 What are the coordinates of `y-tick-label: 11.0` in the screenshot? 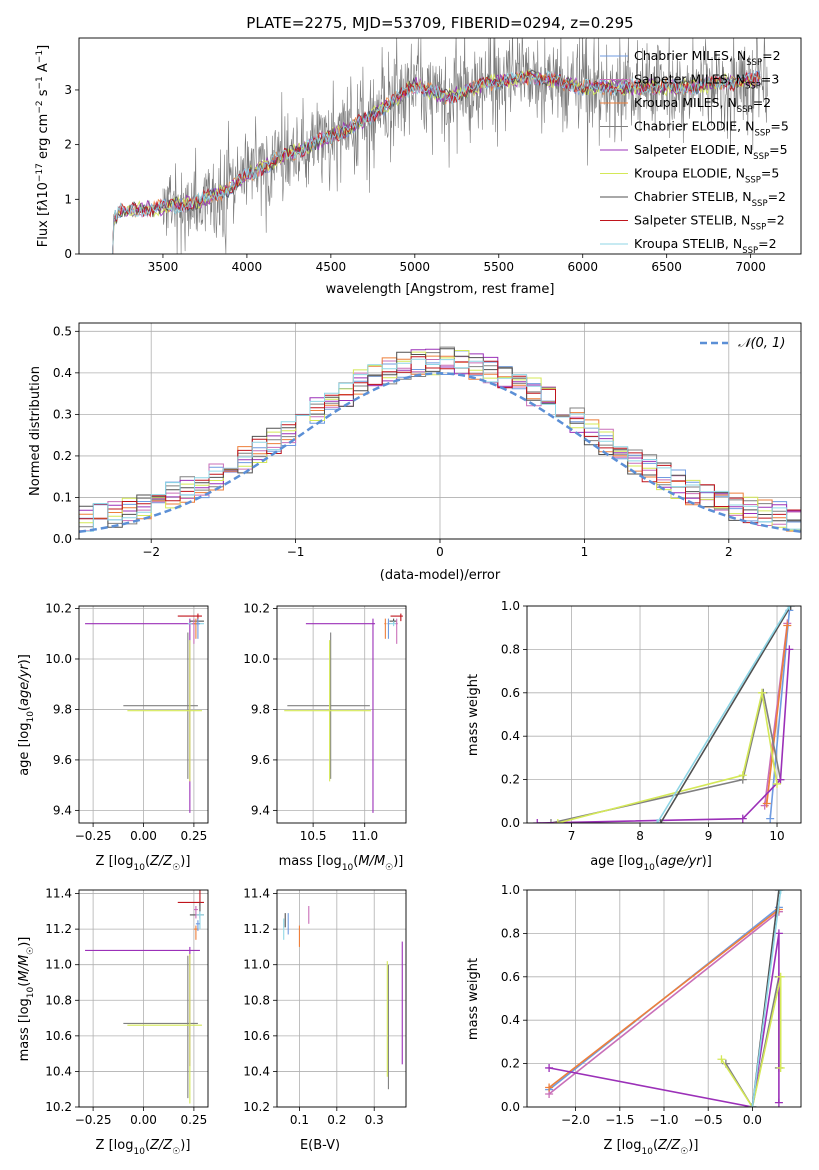 It's located at (58, 965).